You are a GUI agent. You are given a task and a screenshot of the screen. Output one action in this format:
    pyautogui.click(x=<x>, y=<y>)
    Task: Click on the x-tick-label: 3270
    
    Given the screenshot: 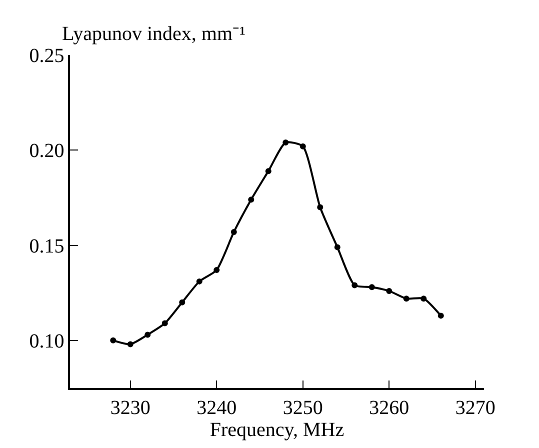 What is the action you would take?
    pyautogui.click(x=475, y=407)
    